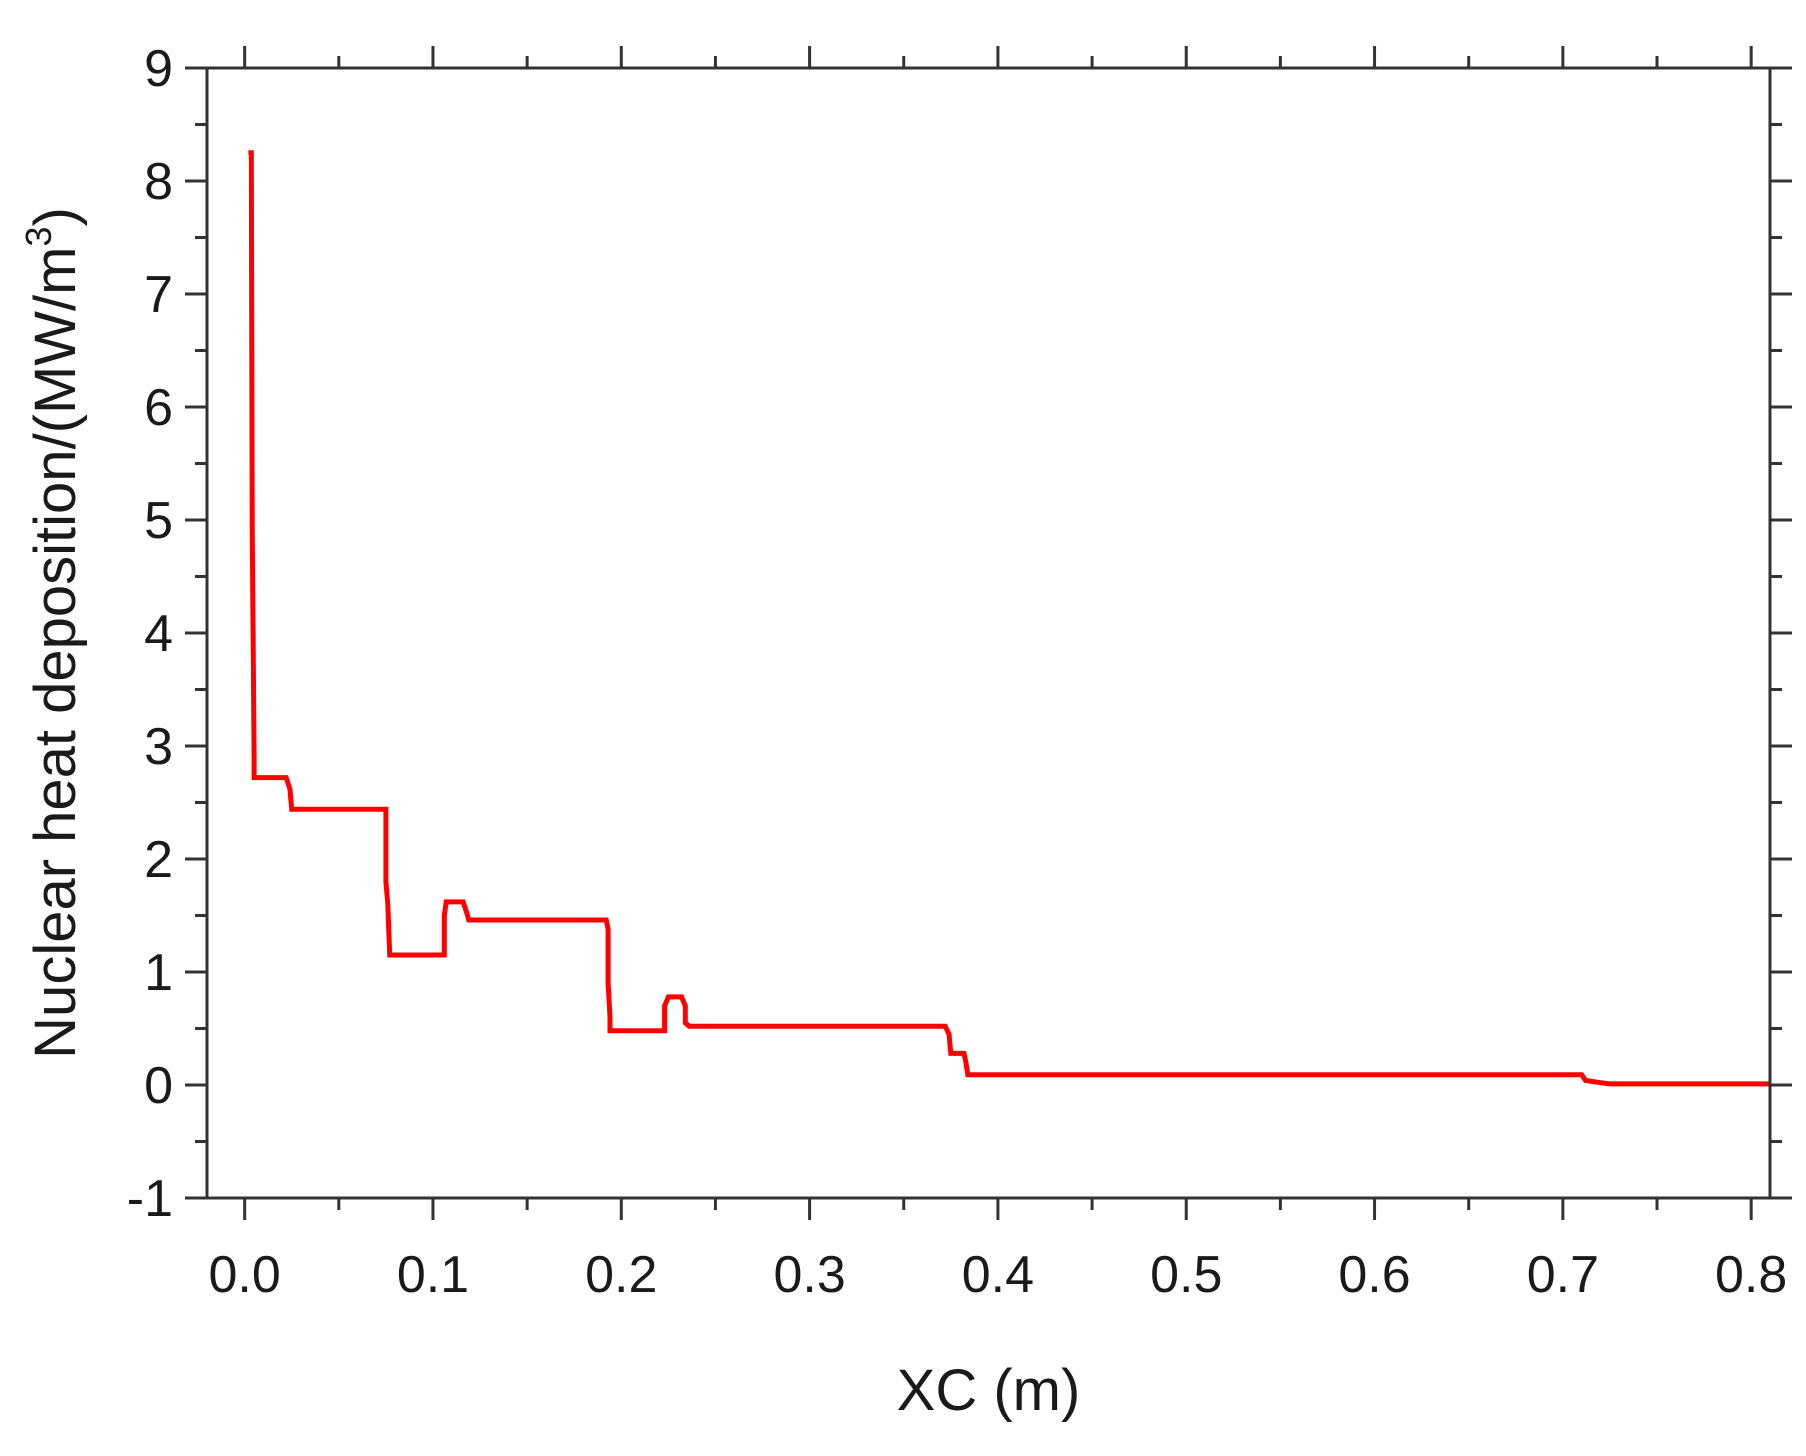 The height and width of the screenshot is (1456, 1806). I want to click on y-tick-label: 8, so click(158, 182).